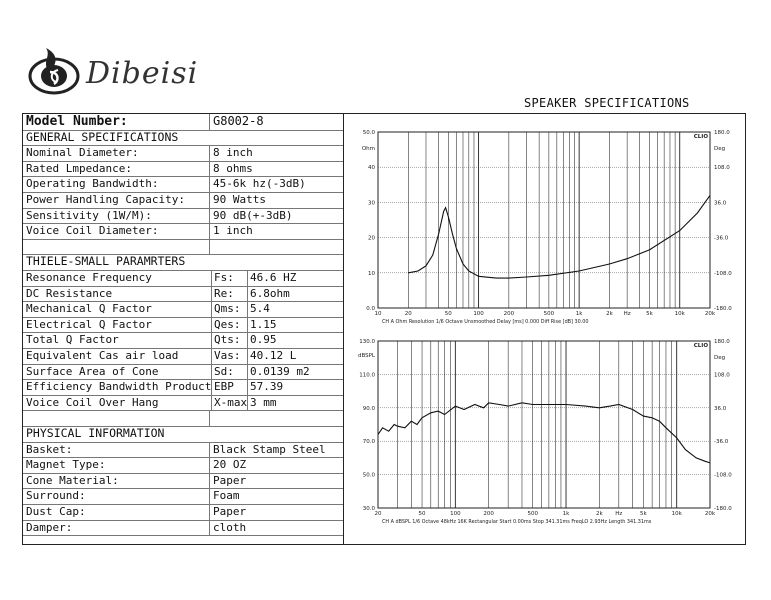  I want to click on ts-symbol: Qts:, so click(228, 340).